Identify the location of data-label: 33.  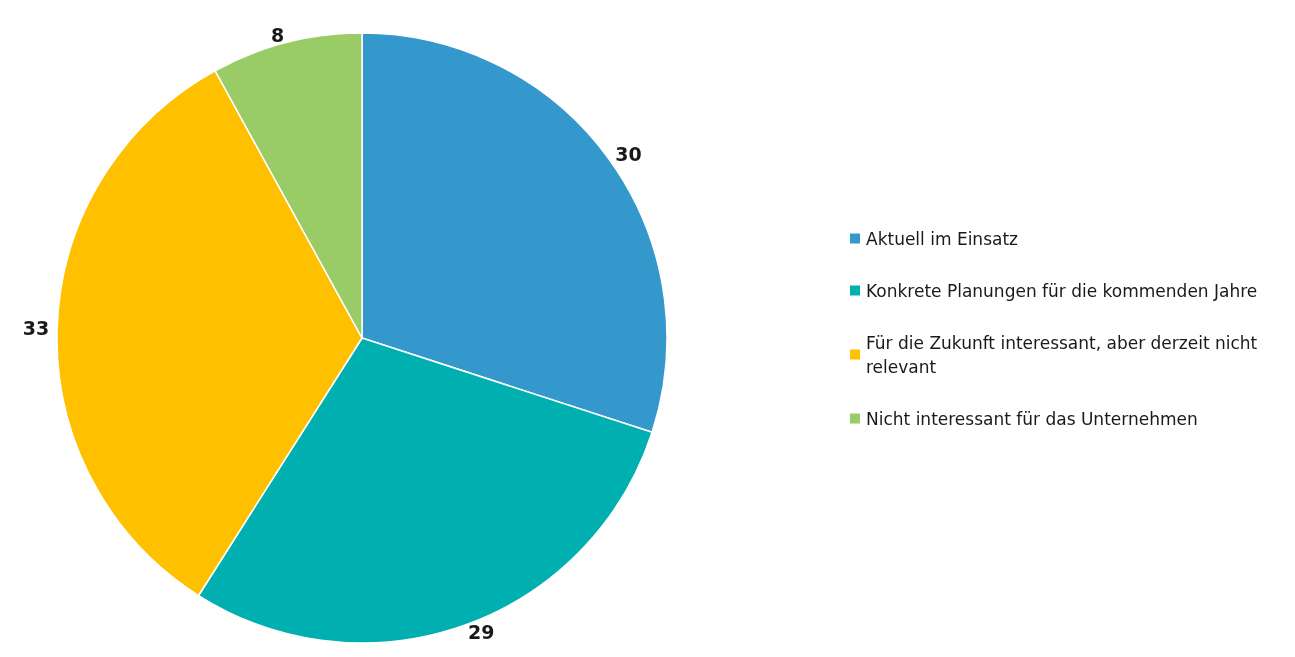
(36, 328).